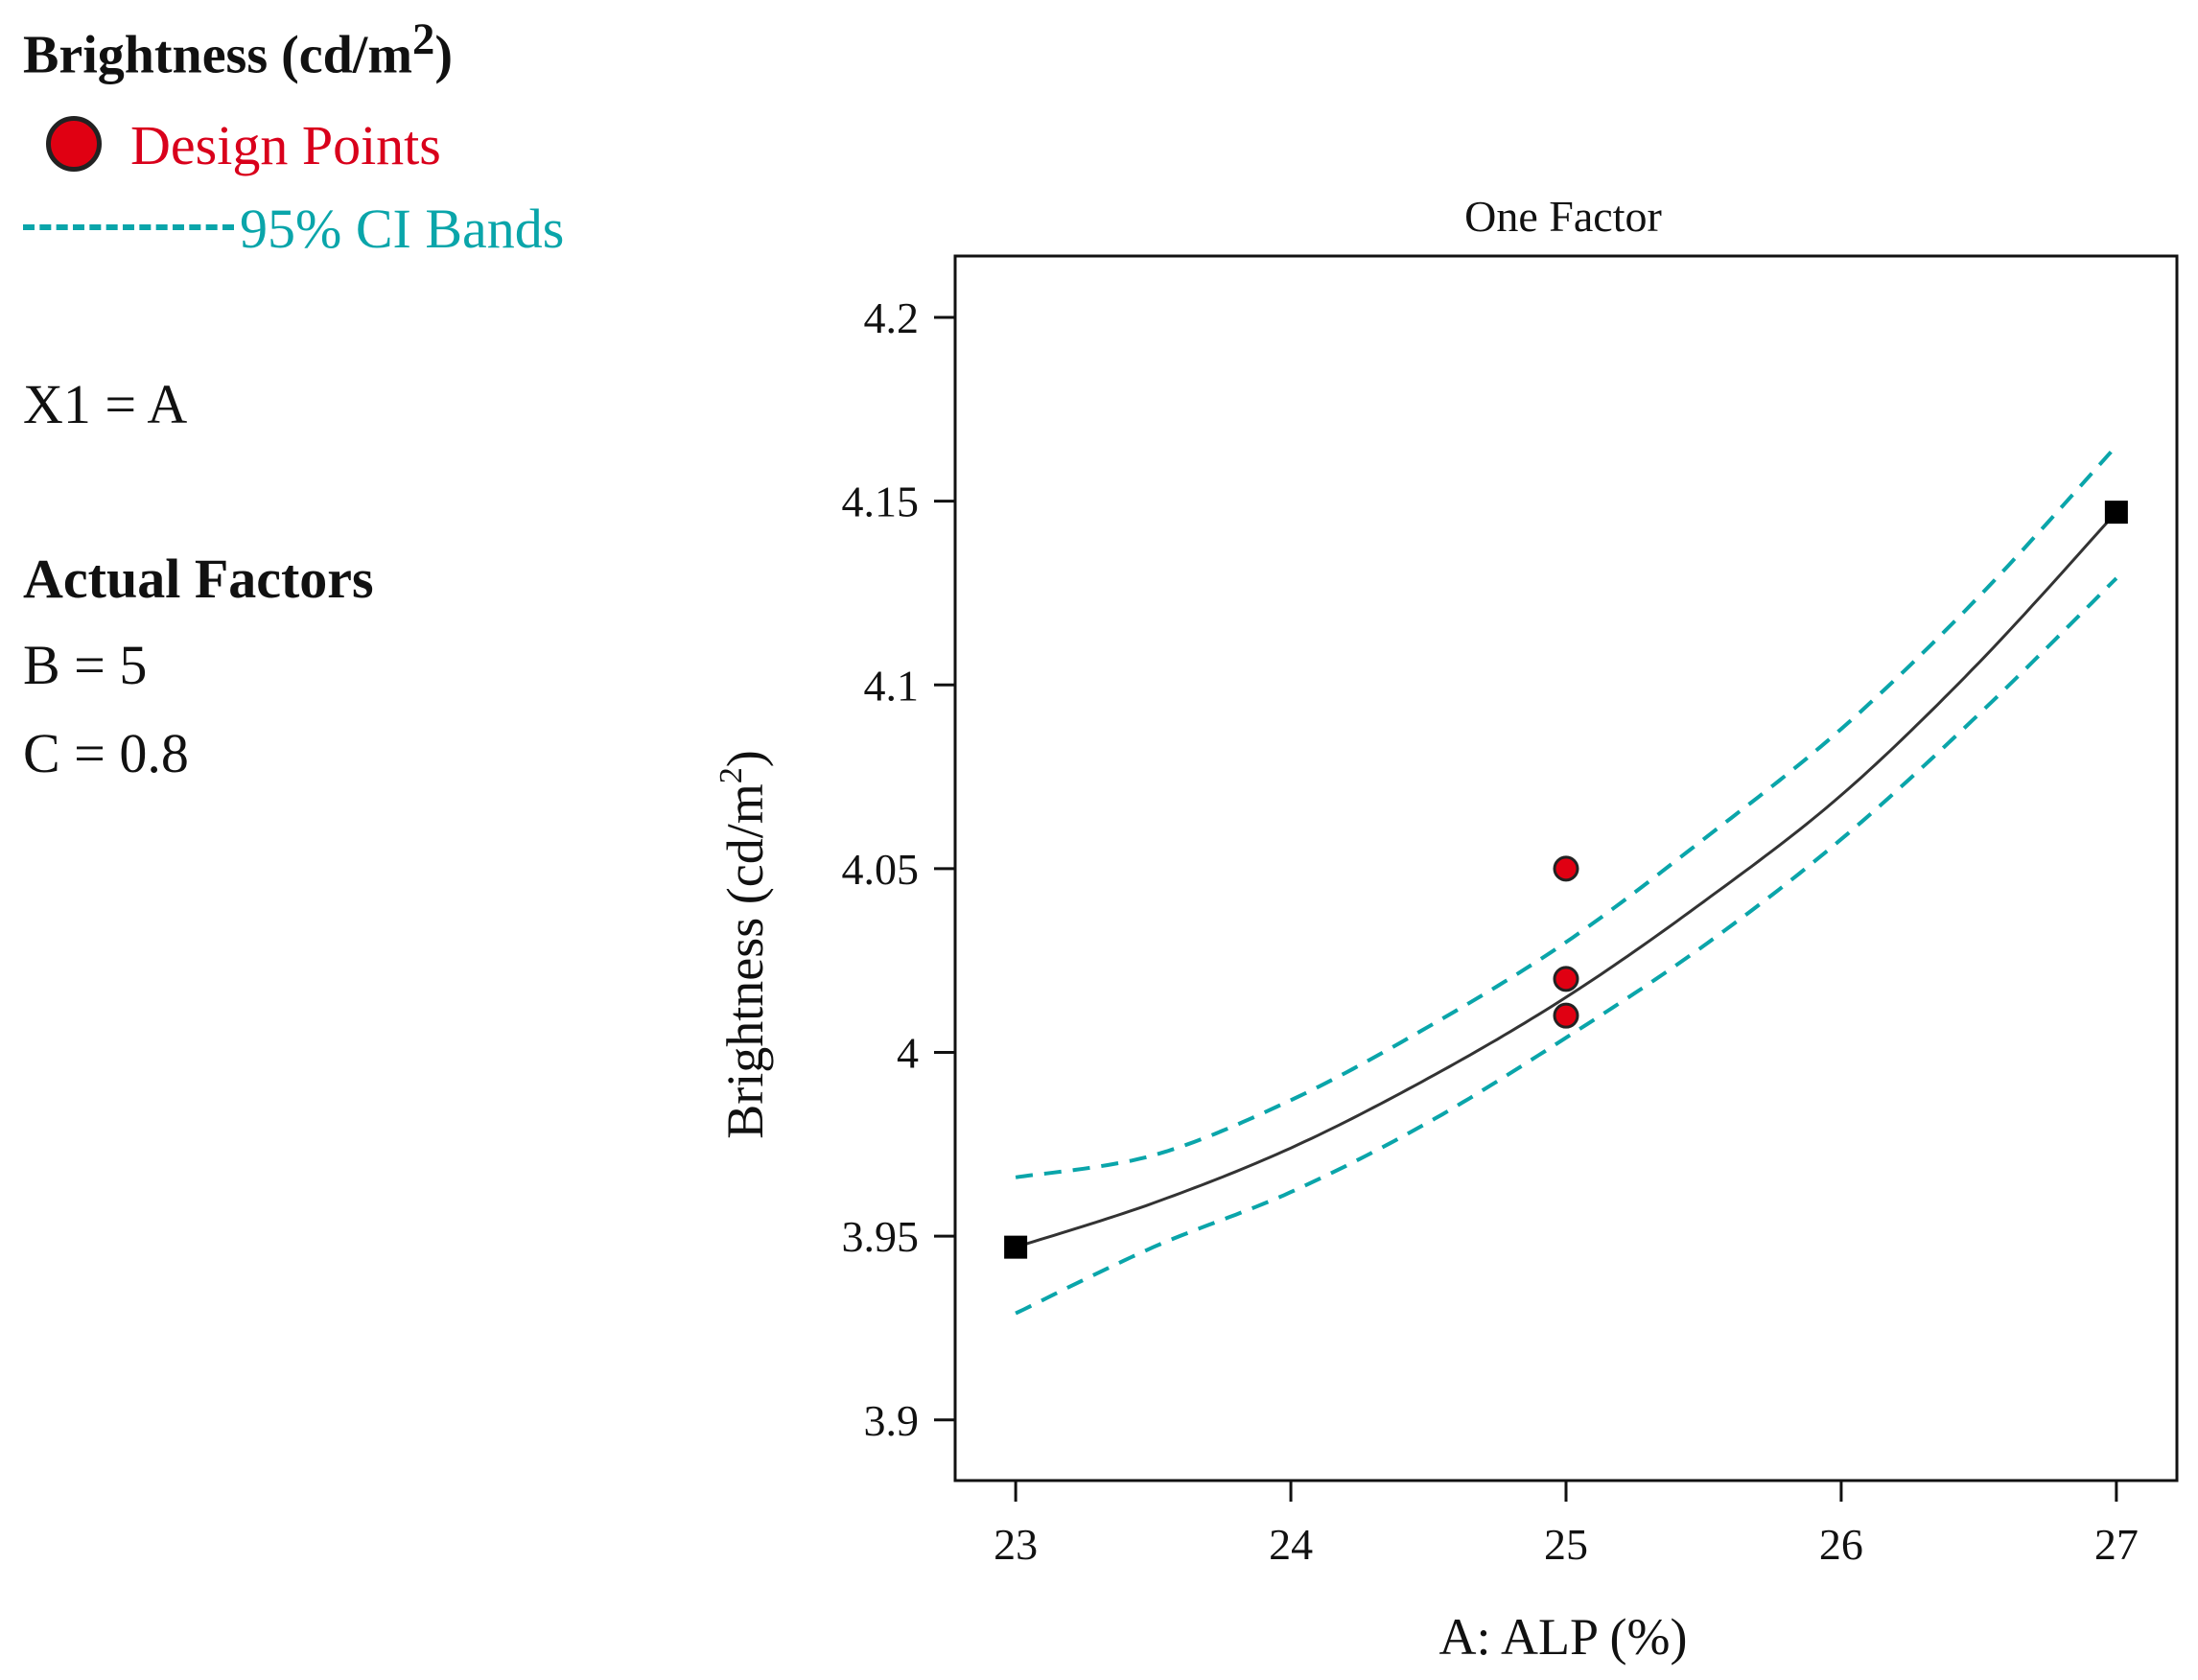  I want to click on legend-ci-bands: 95% CI Bands, so click(293, 229).